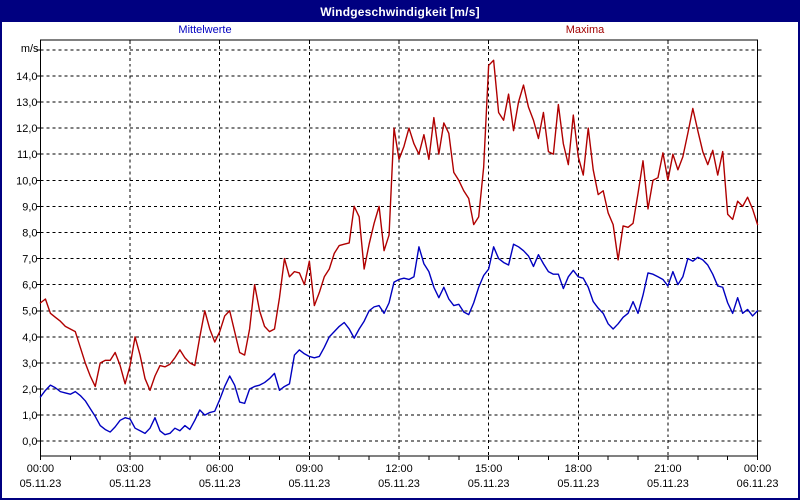 Image resolution: width=800 pixels, height=500 pixels. What do you see at coordinates (26, 103) in the screenshot?
I see `y-tick-label: 13,0` at bounding box center [26, 103].